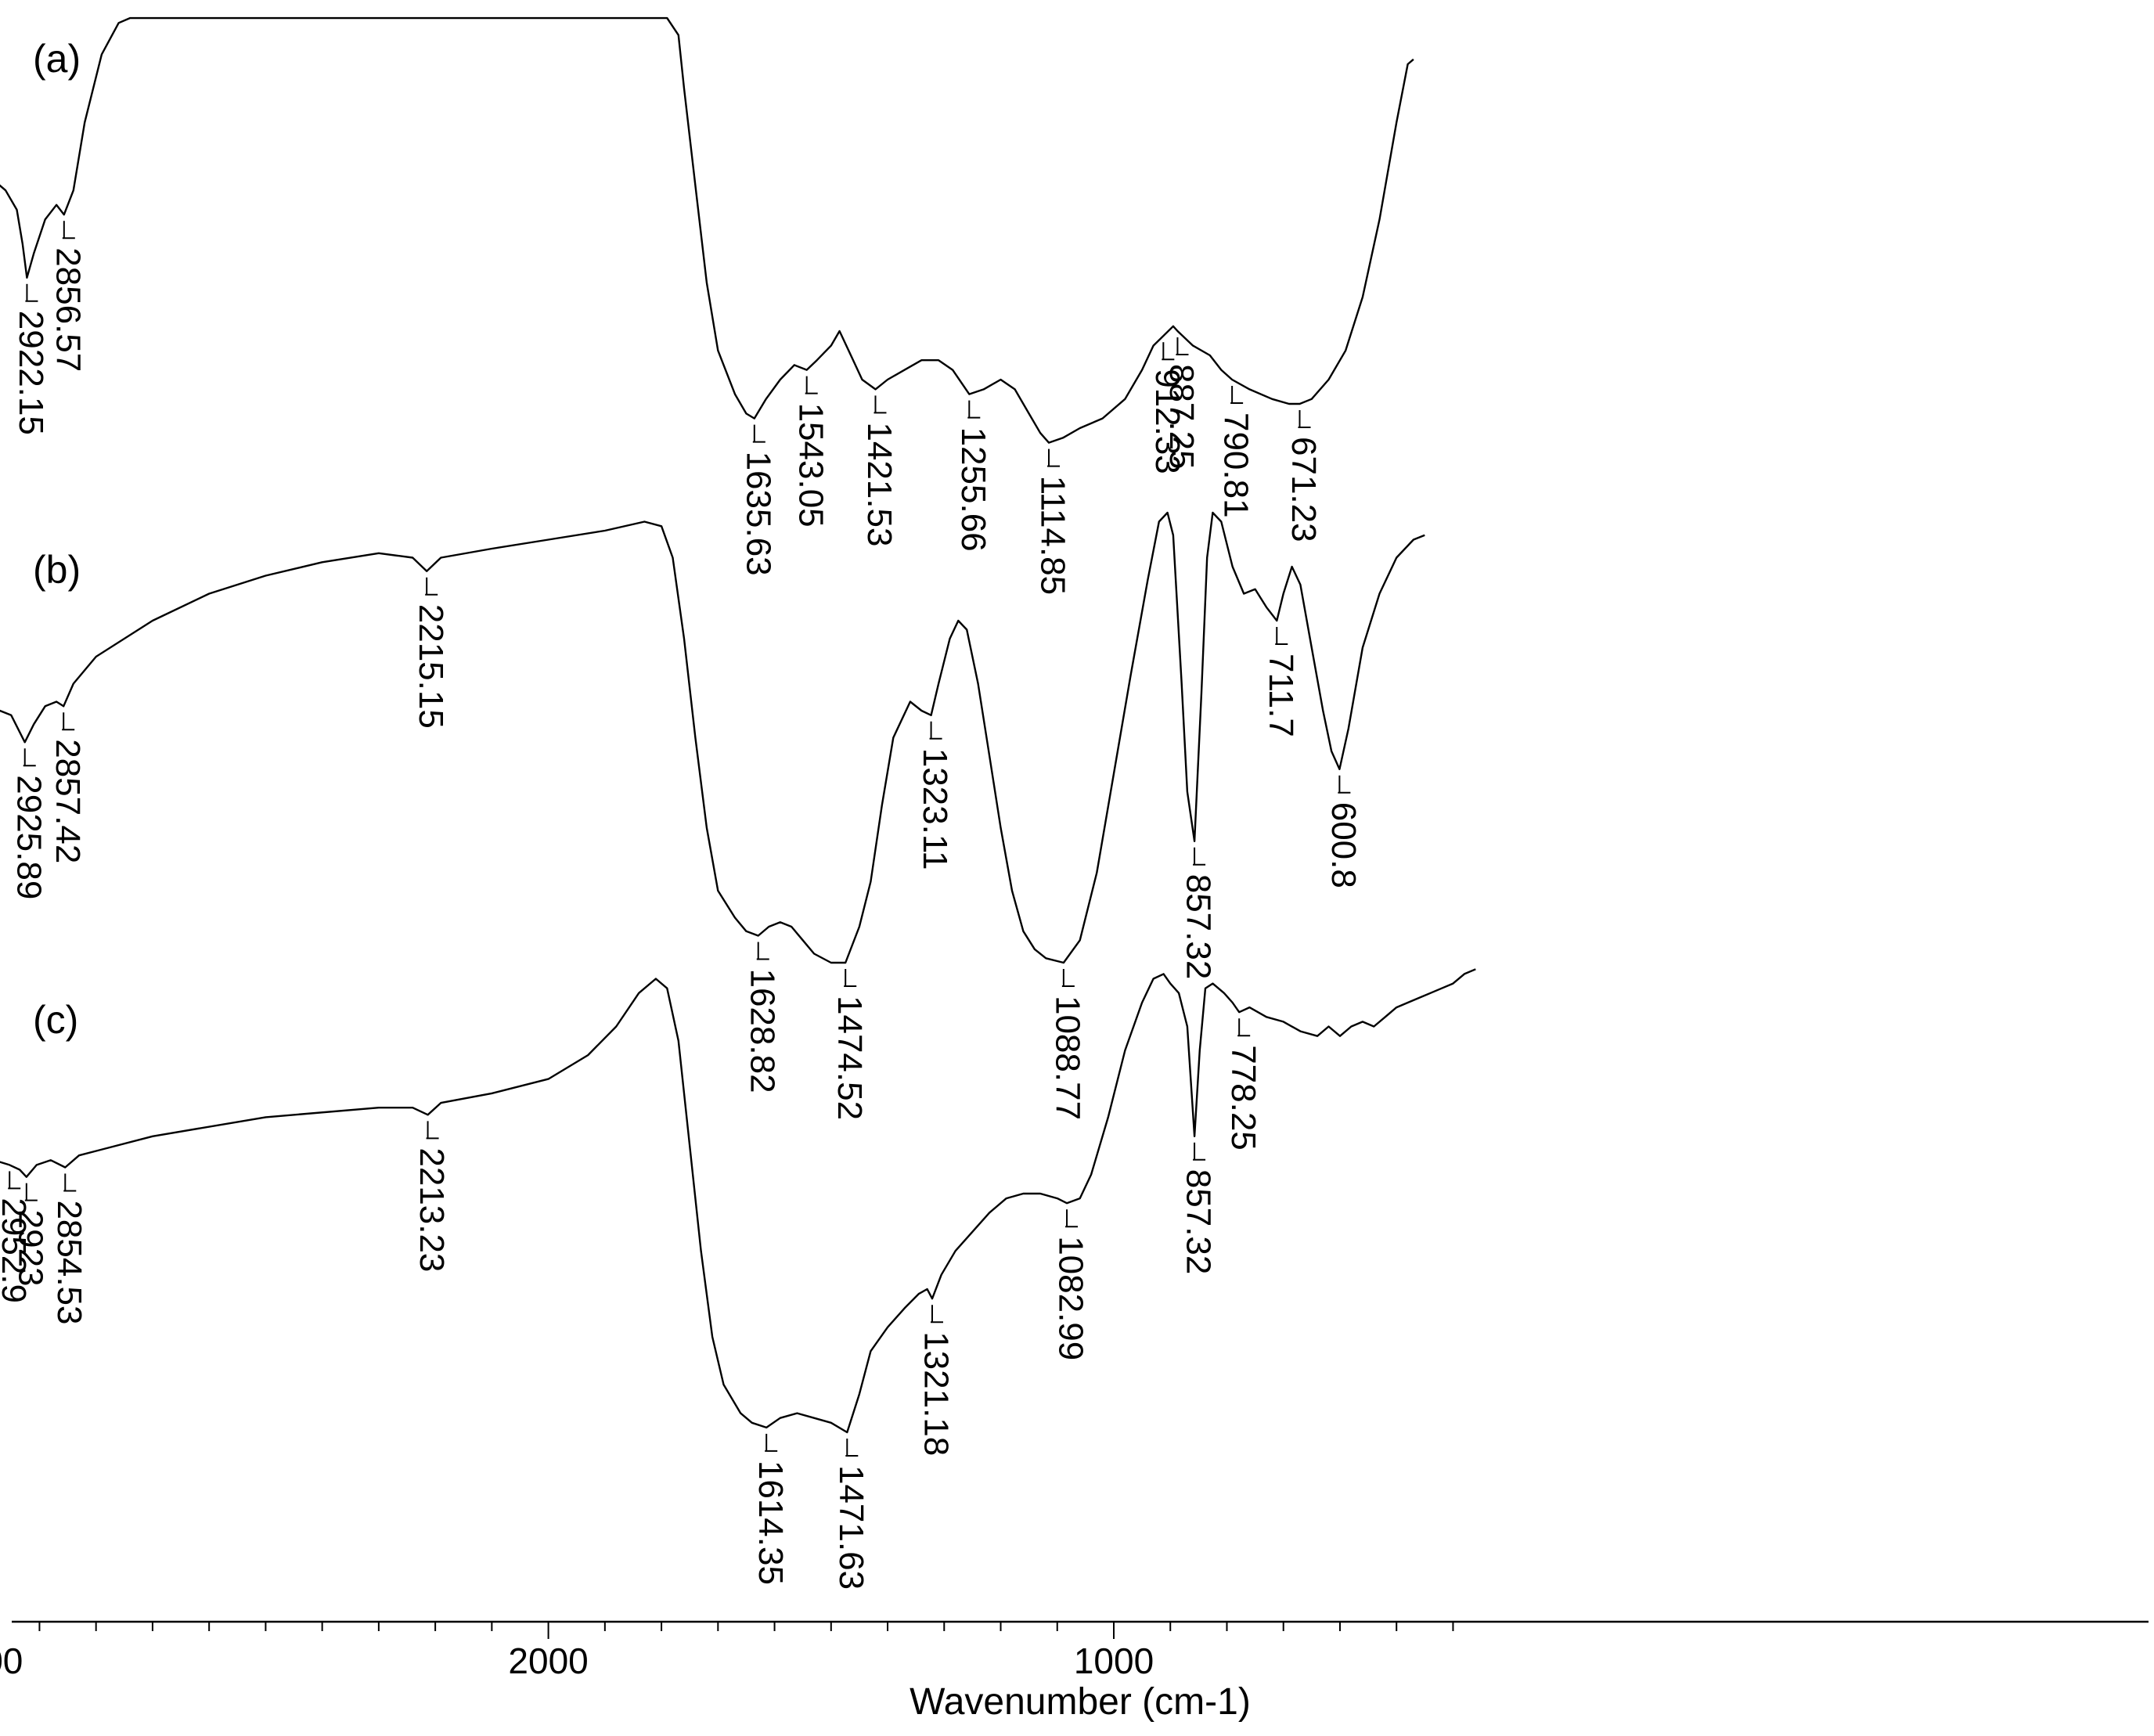 This screenshot has height=1736, width=2154. I want to click on peak-label: 1321.18, so click(936, 1380).